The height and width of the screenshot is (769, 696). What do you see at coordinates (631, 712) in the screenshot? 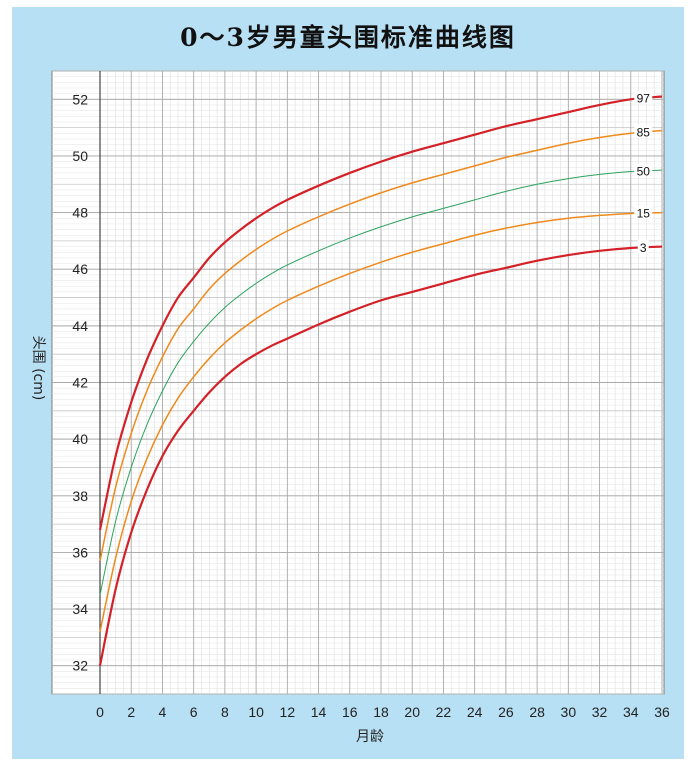
I see `x-tick-label: 34` at bounding box center [631, 712].